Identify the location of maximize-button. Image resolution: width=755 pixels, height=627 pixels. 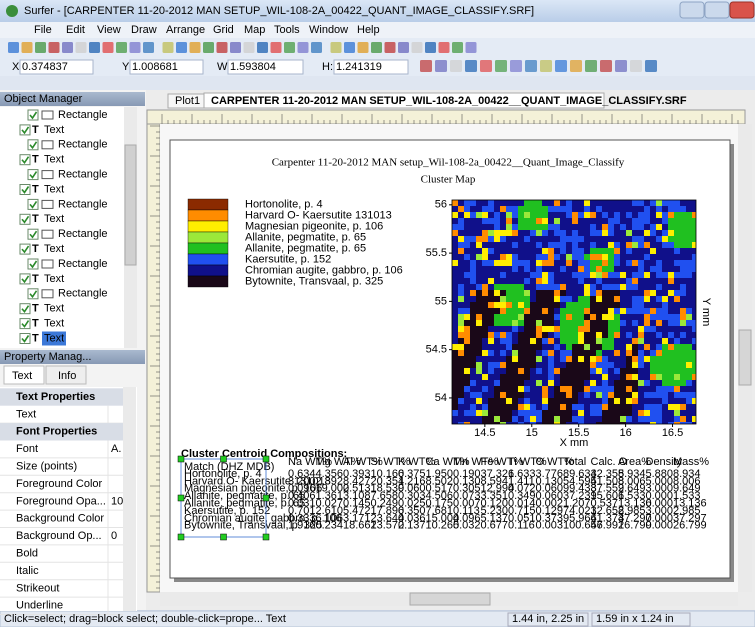
(717, 10).